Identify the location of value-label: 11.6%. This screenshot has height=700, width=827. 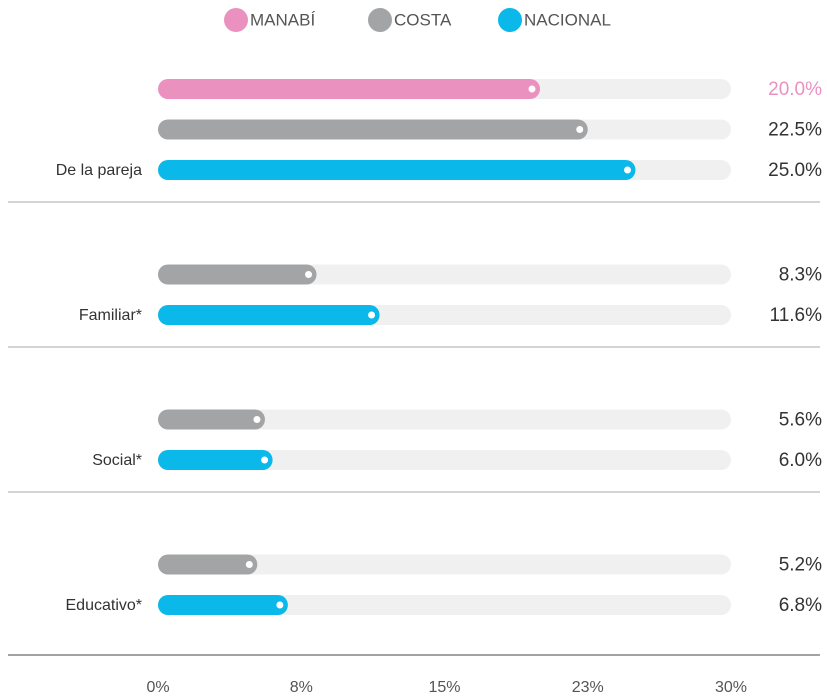
(796, 315).